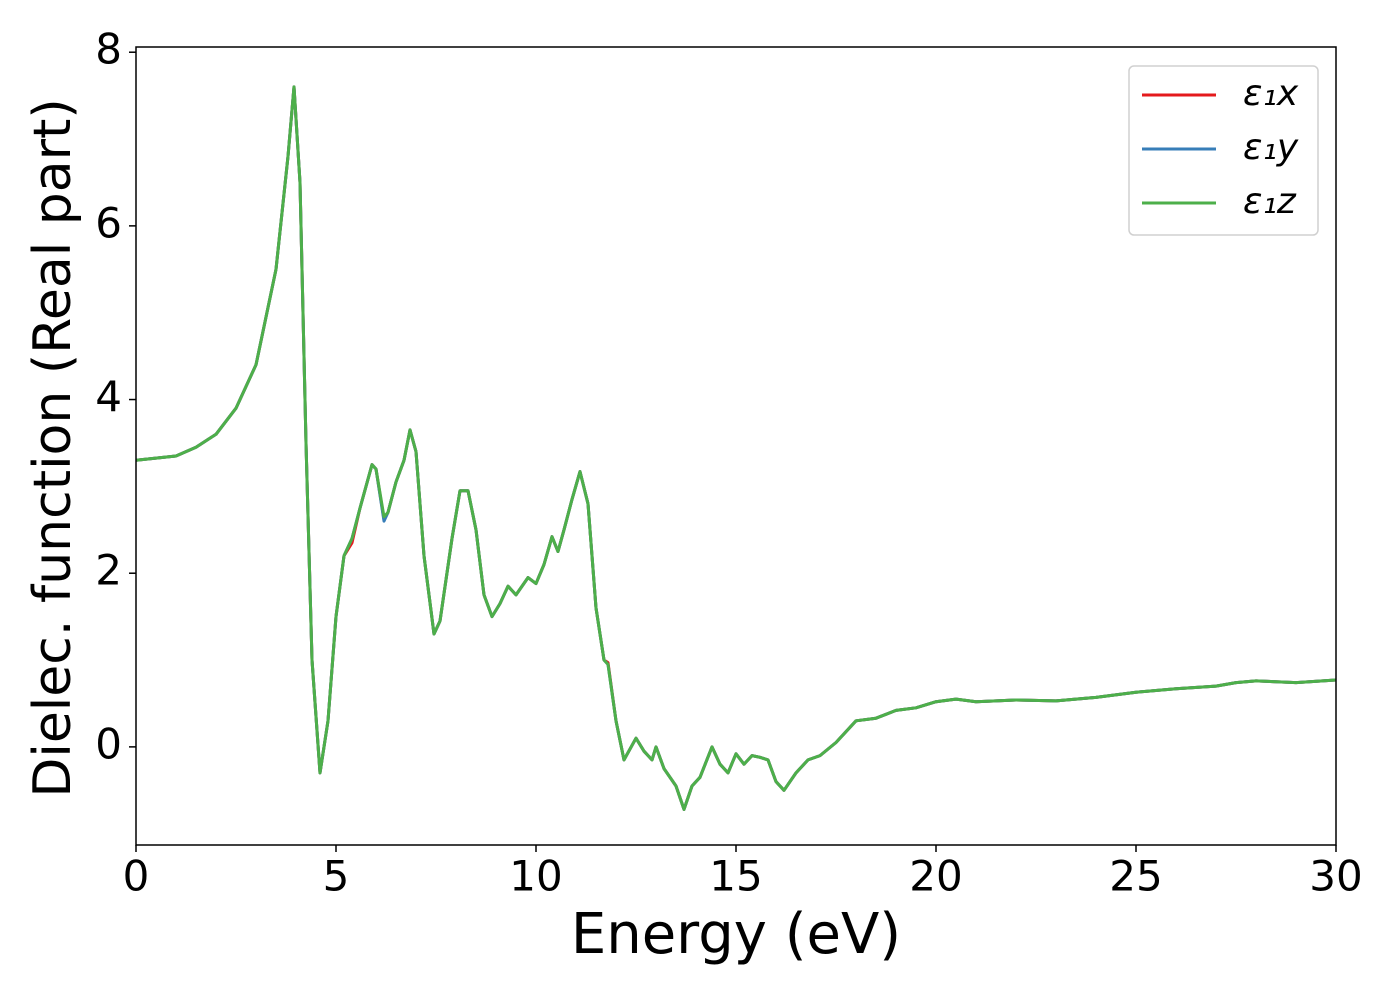  I want to click on x-axis-label: Energy (eV), so click(736, 934).